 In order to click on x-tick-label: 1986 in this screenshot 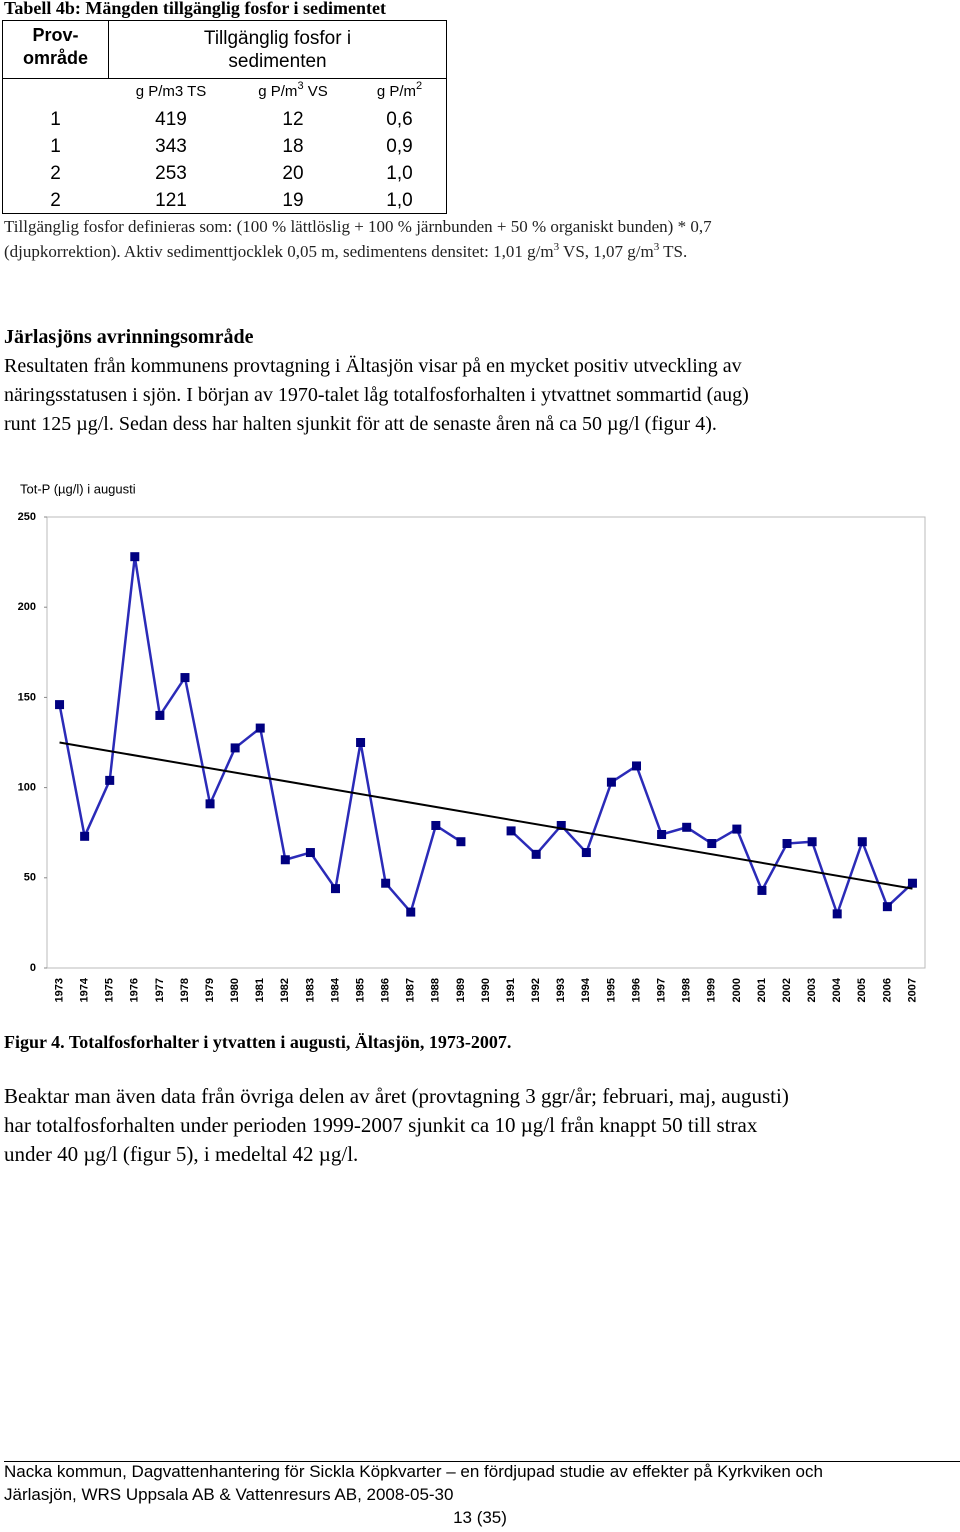, I will do `click(386, 990)`.